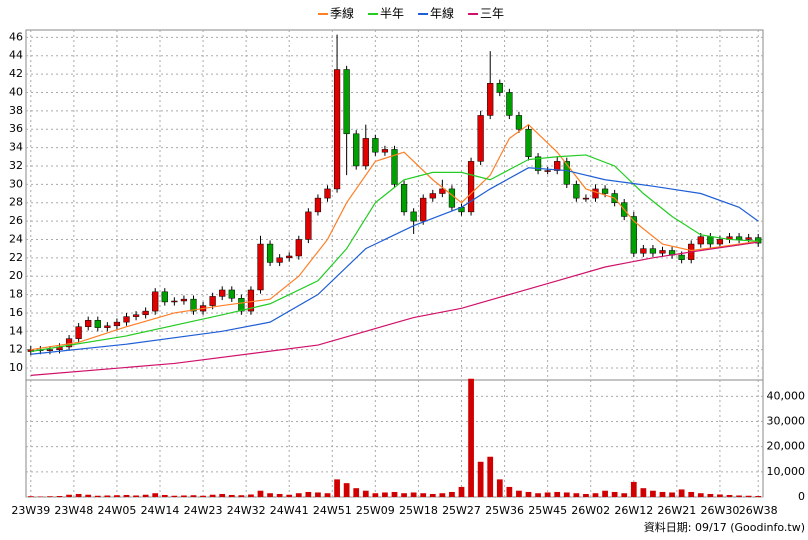  Describe the element at coordinates (16, 294) in the screenshot. I see `y-tick-label: 18` at that location.